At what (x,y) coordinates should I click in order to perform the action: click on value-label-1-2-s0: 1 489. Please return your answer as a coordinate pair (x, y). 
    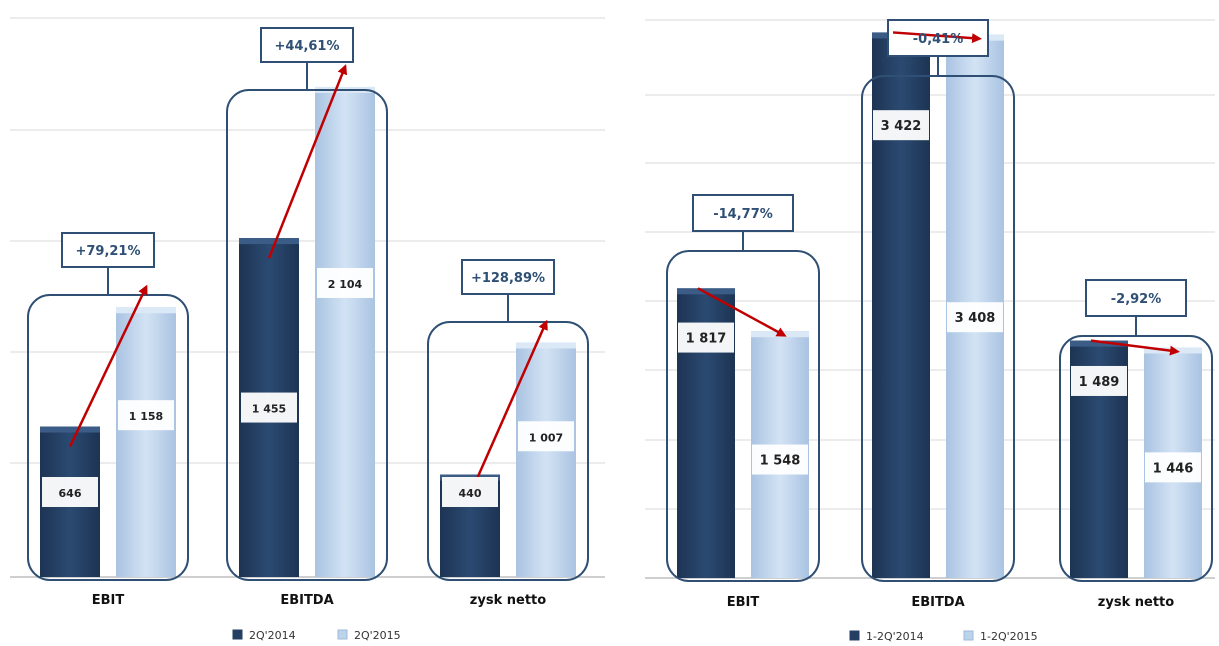
    Looking at the image, I should click on (1099, 382).